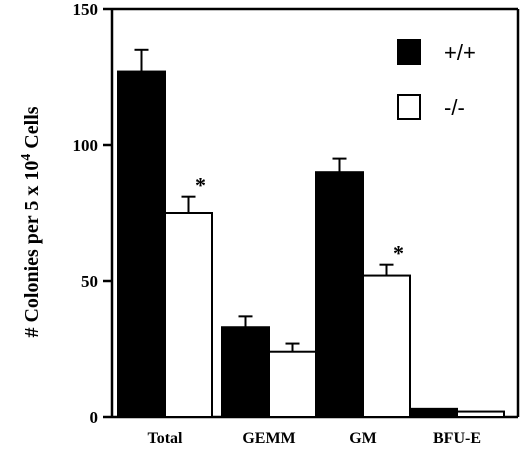  Describe the element at coordinates (32, 249) in the screenshot. I see `y-axis-title-prefix: # Colonies per 5 x 10` at that location.